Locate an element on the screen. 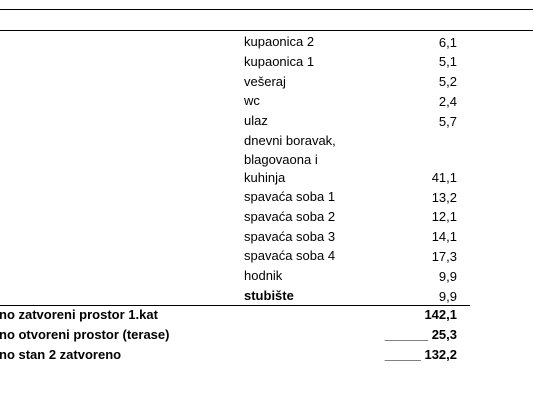 This screenshot has height=400, width=533. room-area: 5,1 is located at coordinates (447, 62).